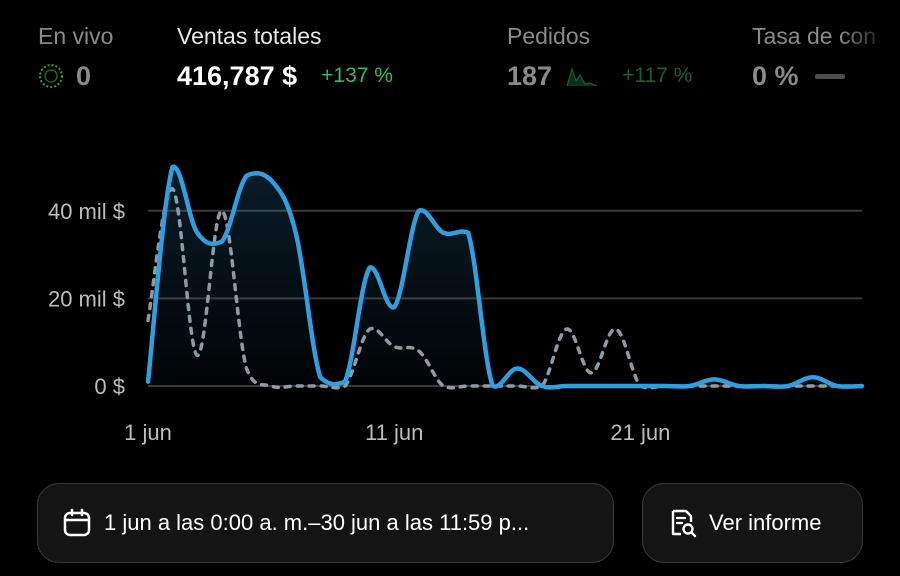 This screenshot has width=900, height=576. What do you see at coordinates (86, 298) in the screenshot?
I see `chart-y-tick-label: 20 mil $` at bounding box center [86, 298].